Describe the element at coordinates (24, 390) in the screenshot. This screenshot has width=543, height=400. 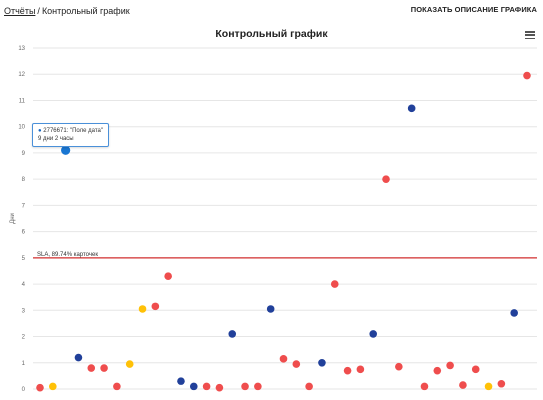
I see `y-tick-label-0: 0` at that location.